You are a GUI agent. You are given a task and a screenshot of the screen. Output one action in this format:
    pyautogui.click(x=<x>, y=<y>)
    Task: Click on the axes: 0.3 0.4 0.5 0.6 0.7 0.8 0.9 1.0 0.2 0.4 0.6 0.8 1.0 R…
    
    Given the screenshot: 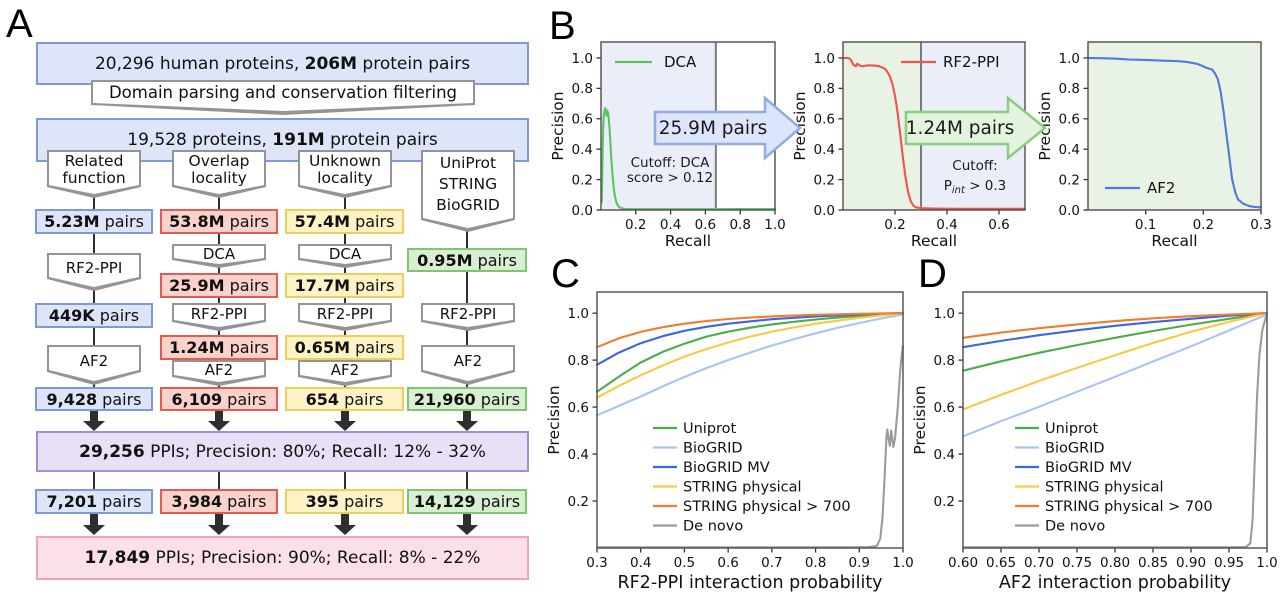 What is the action you would take?
    pyautogui.click(x=729, y=449)
    